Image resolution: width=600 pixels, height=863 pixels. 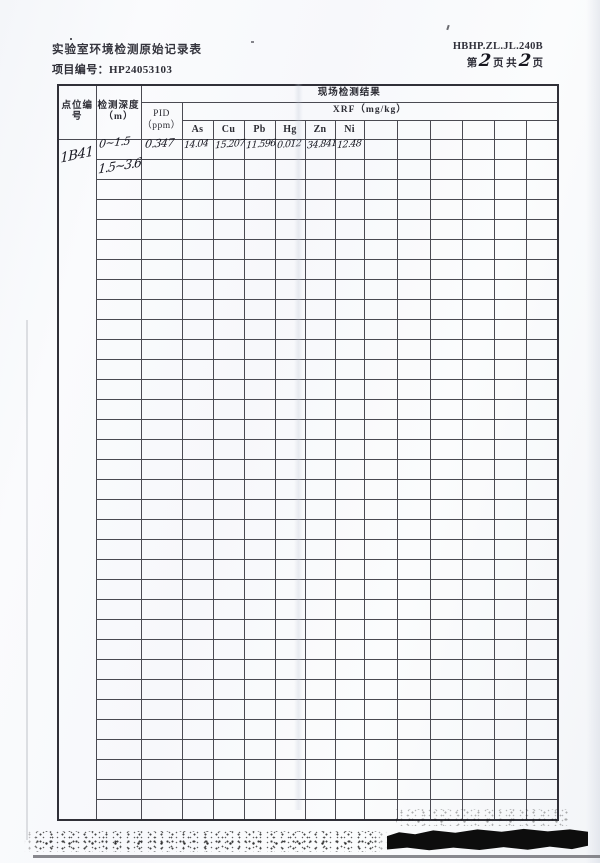 What do you see at coordinates (197, 129) in the screenshot?
I see `header-element-as: As` at bounding box center [197, 129].